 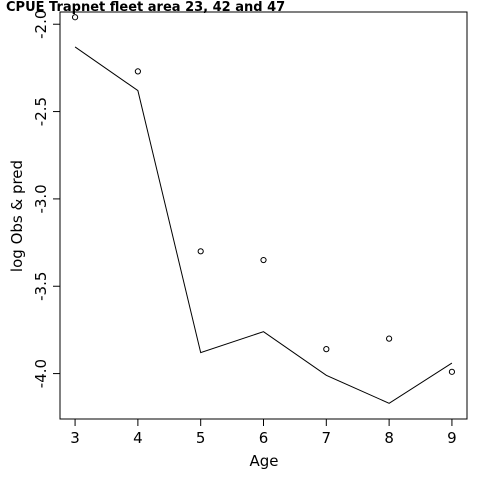 I want to click on x-tick-label: 8, so click(x=389, y=438).